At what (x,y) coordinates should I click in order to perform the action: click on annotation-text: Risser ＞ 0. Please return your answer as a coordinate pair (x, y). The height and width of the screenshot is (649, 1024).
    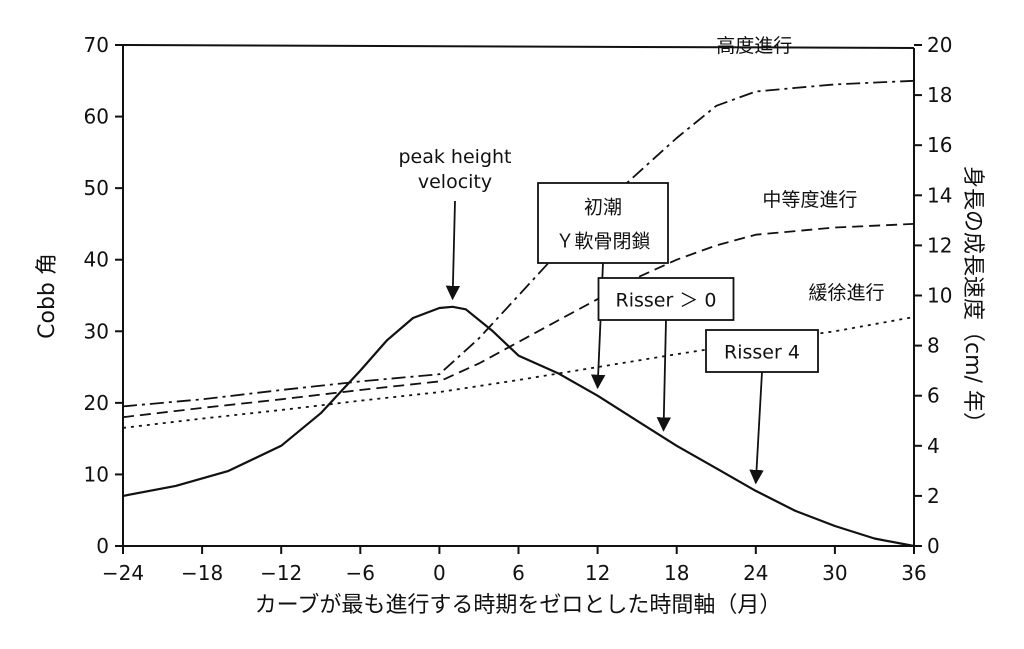
    Looking at the image, I should click on (666, 301).